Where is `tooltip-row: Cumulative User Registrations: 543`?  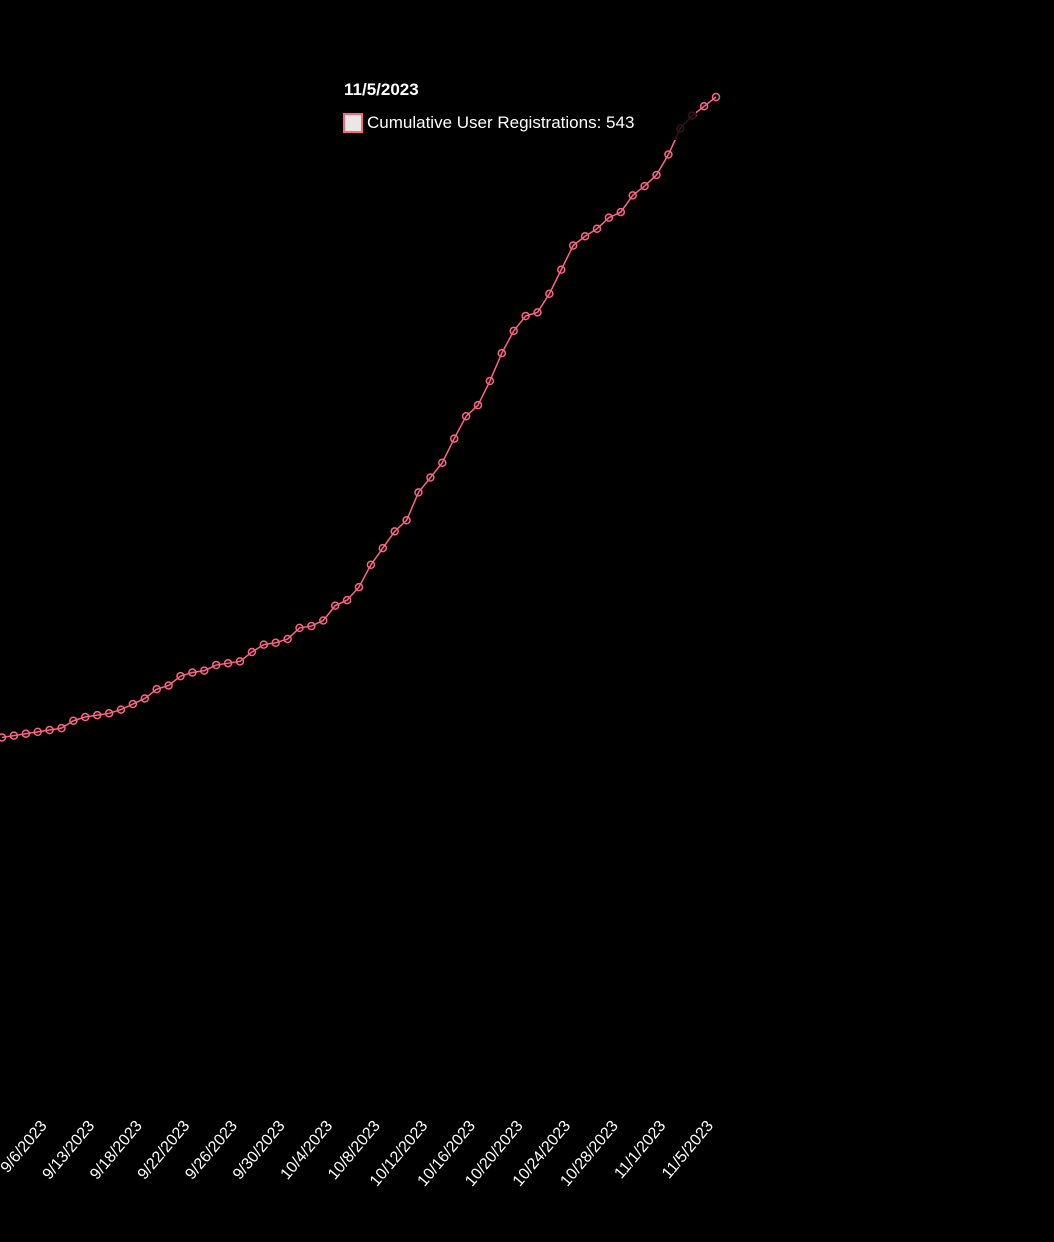
tooltip-row: Cumulative User Registrations: 543 is located at coordinates (488, 123).